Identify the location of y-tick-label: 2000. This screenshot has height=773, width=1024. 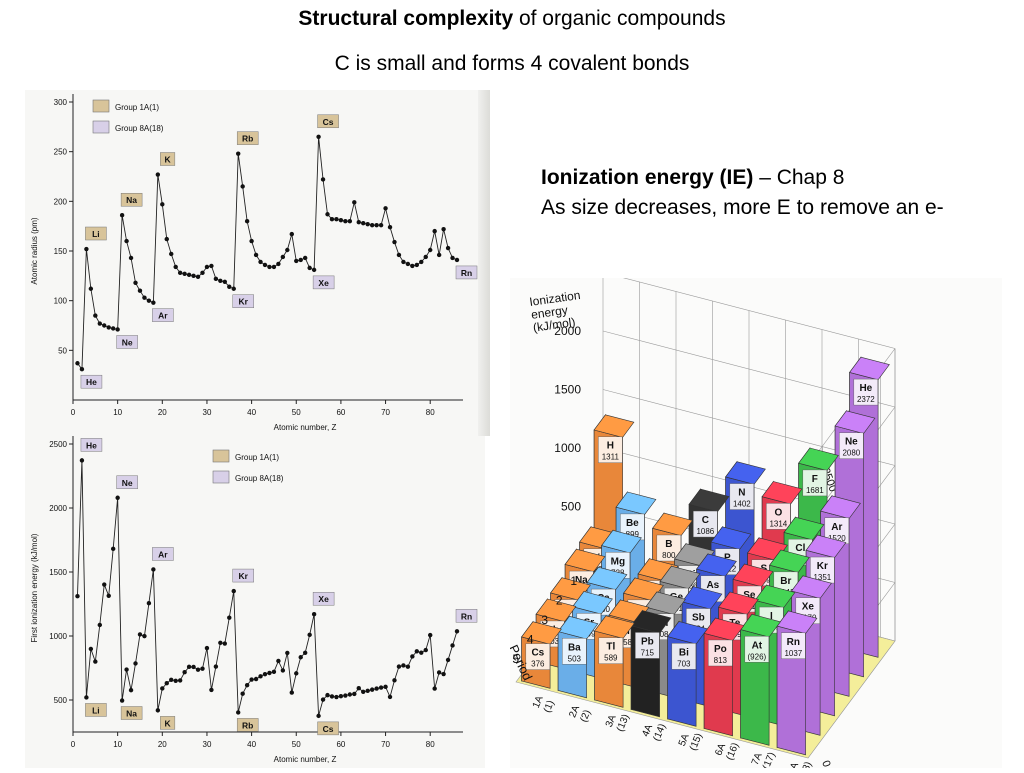
(58, 508).